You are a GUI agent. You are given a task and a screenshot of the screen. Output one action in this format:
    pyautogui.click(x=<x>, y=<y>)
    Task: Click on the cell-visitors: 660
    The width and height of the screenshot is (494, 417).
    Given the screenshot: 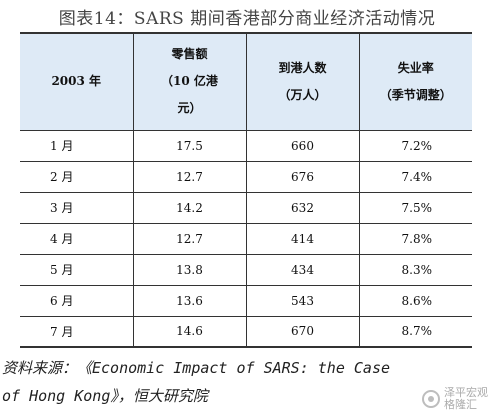 What is the action you would take?
    pyautogui.click(x=302, y=145)
    